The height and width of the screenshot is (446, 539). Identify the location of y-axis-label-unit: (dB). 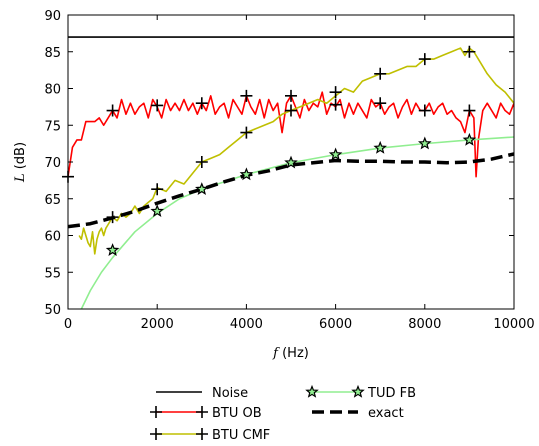
(20, 157).